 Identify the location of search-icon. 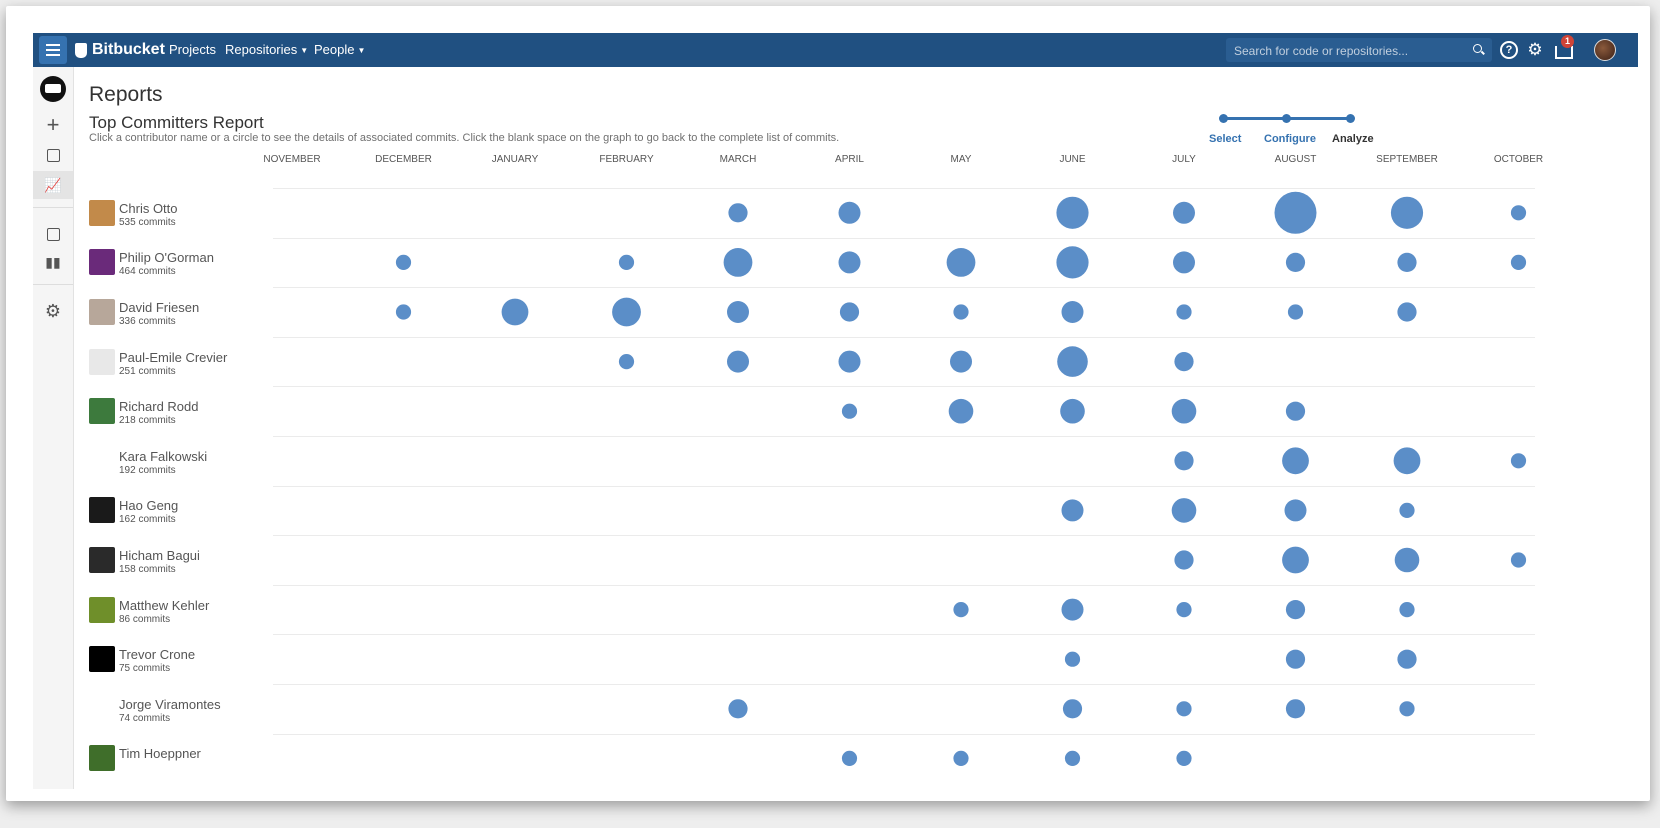
(1477, 48).